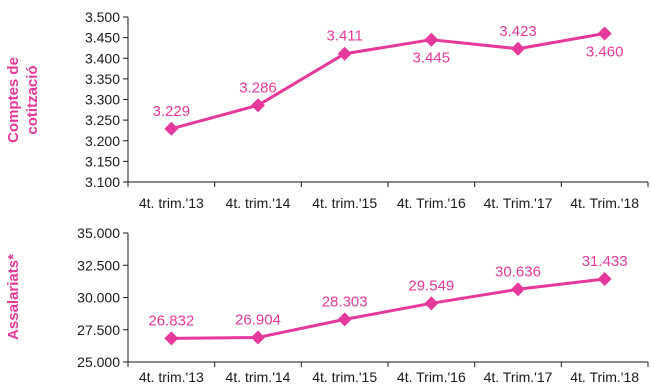  I want to click on data-label: 31.433, so click(605, 261).